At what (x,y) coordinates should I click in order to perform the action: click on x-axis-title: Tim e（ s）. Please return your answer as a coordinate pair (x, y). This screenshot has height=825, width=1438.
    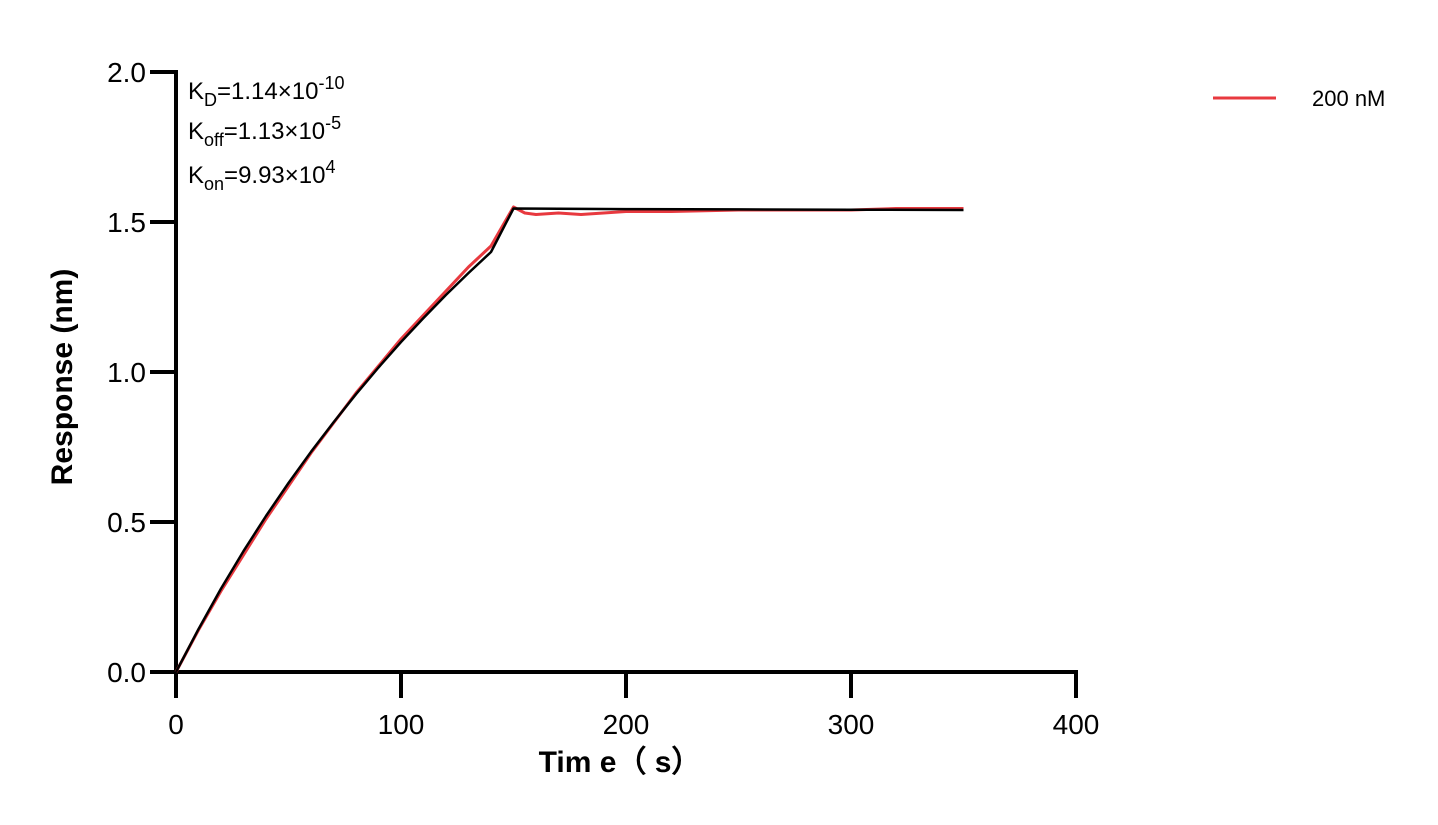
    Looking at the image, I should click on (620, 762).